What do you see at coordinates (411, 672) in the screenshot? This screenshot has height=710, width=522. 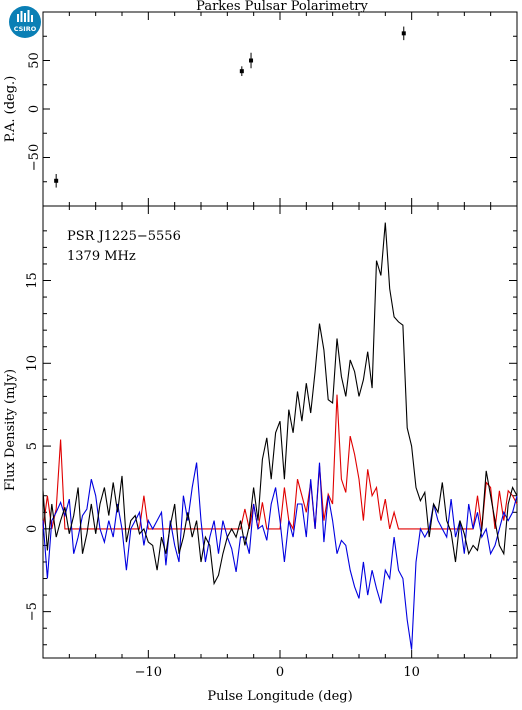 I see `x-tick-label: 10` at bounding box center [411, 672].